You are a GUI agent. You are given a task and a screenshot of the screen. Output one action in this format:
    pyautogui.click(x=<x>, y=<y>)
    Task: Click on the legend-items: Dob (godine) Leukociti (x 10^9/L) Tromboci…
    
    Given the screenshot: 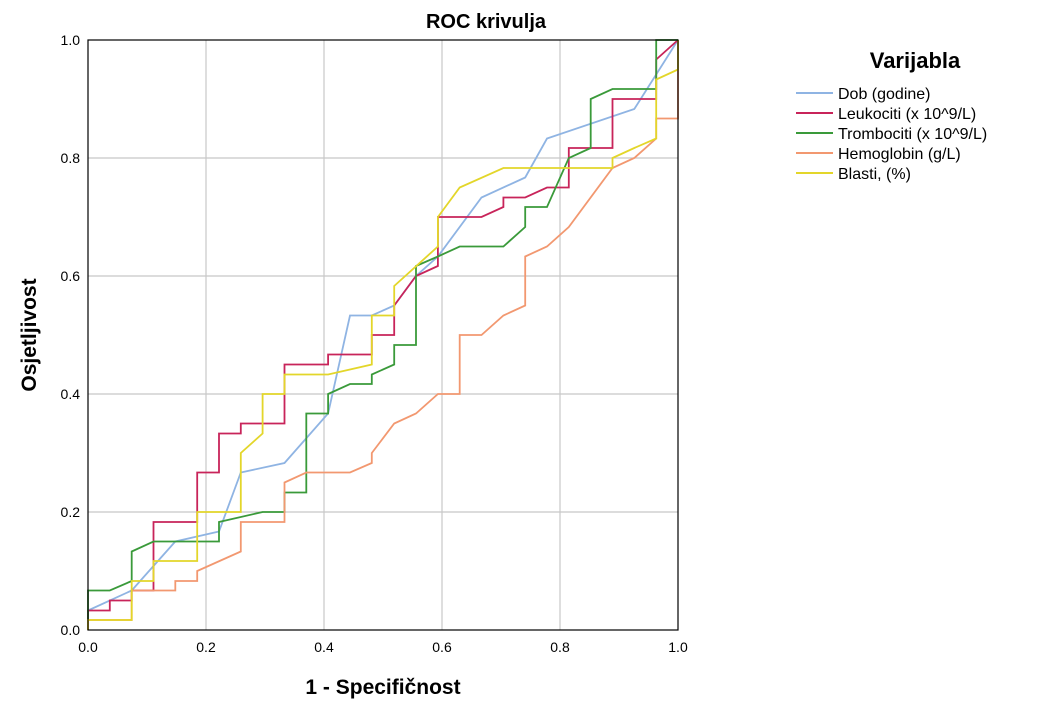 What is the action you would take?
    pyautogui.click(x=891, y=134)
    